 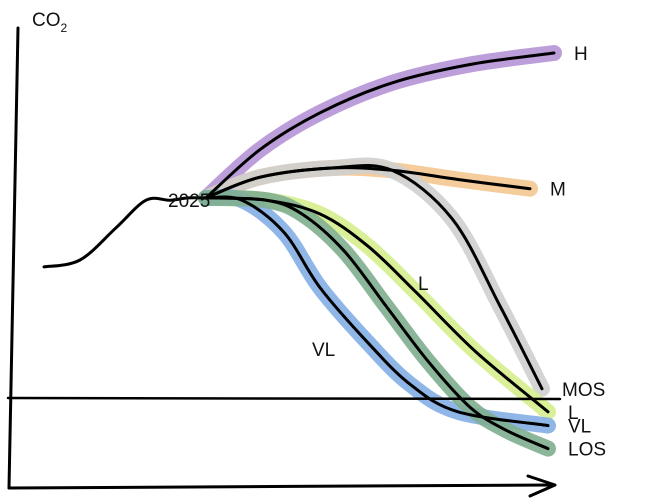 I want to click on label-mos: MOS, so click(x=583, y=390).